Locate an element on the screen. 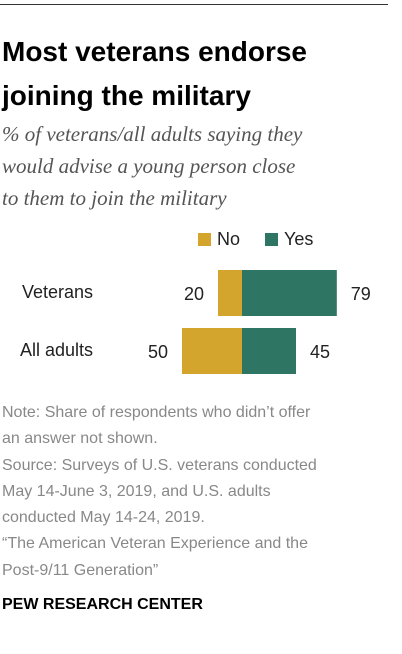 This screenshot has width=402, height=654. value-label: 20 is located at coordinates (194, 294).